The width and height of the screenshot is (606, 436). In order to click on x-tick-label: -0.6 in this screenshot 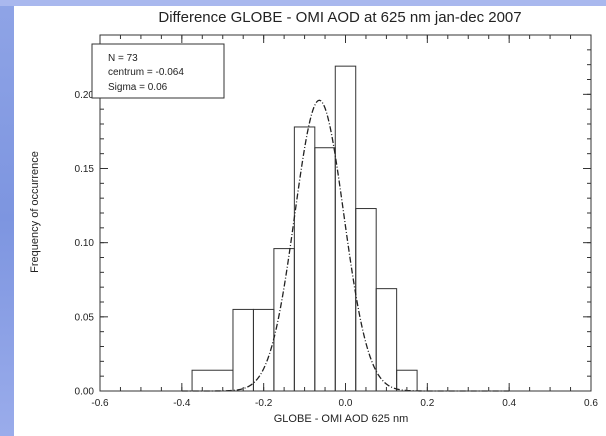, I will do `click(100, 403)`.